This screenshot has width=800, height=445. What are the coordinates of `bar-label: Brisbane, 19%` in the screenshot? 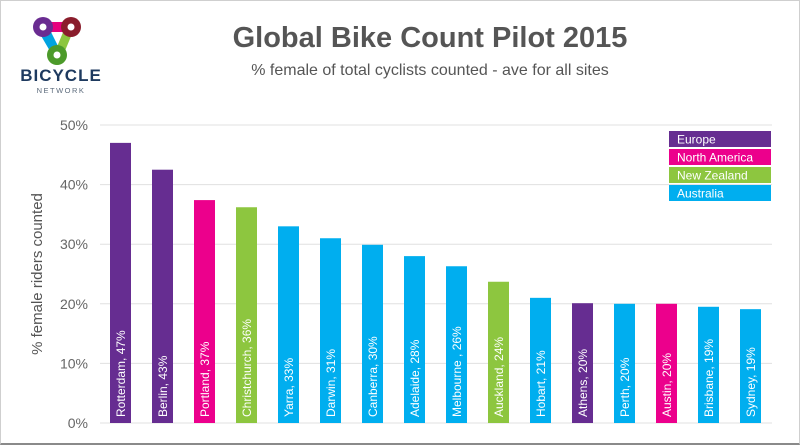 It's located at (709, 378).